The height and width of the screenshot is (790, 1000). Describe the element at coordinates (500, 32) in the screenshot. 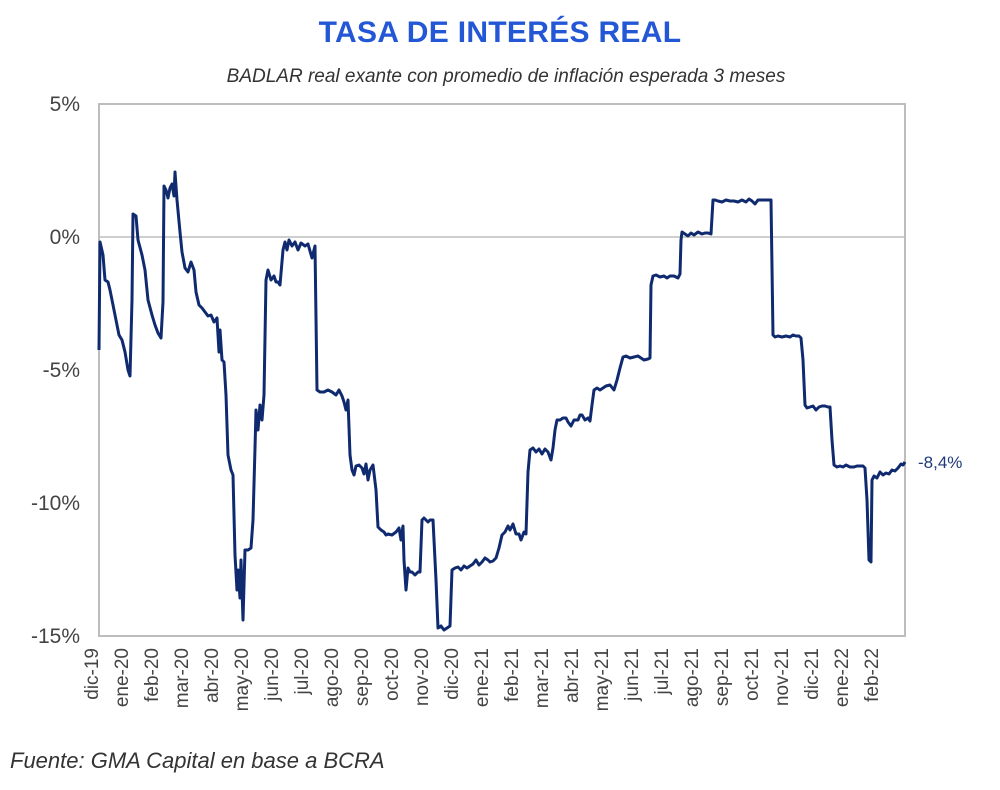

I see `chart-title: TASA DE INTERÉS REAL` at that location.